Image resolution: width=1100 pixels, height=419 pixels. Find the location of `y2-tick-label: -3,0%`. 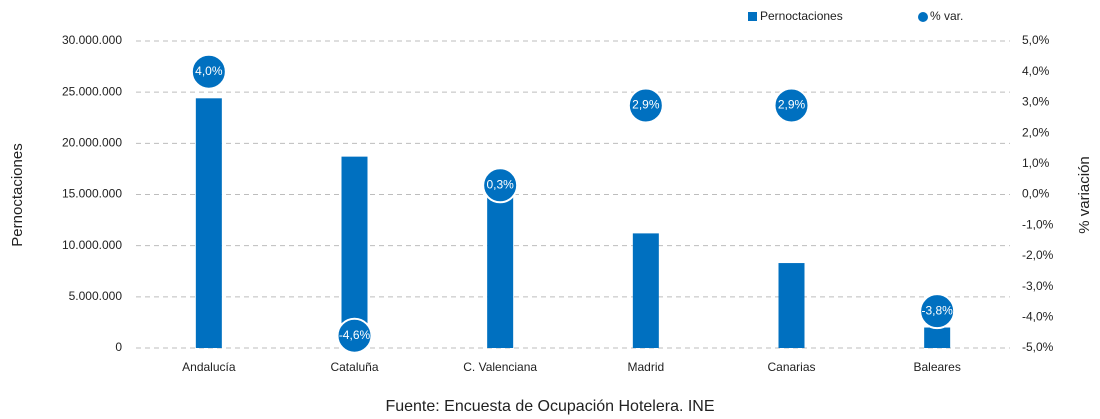

y2-tick-label: -3,0% is located at coordinates (1038, 286).